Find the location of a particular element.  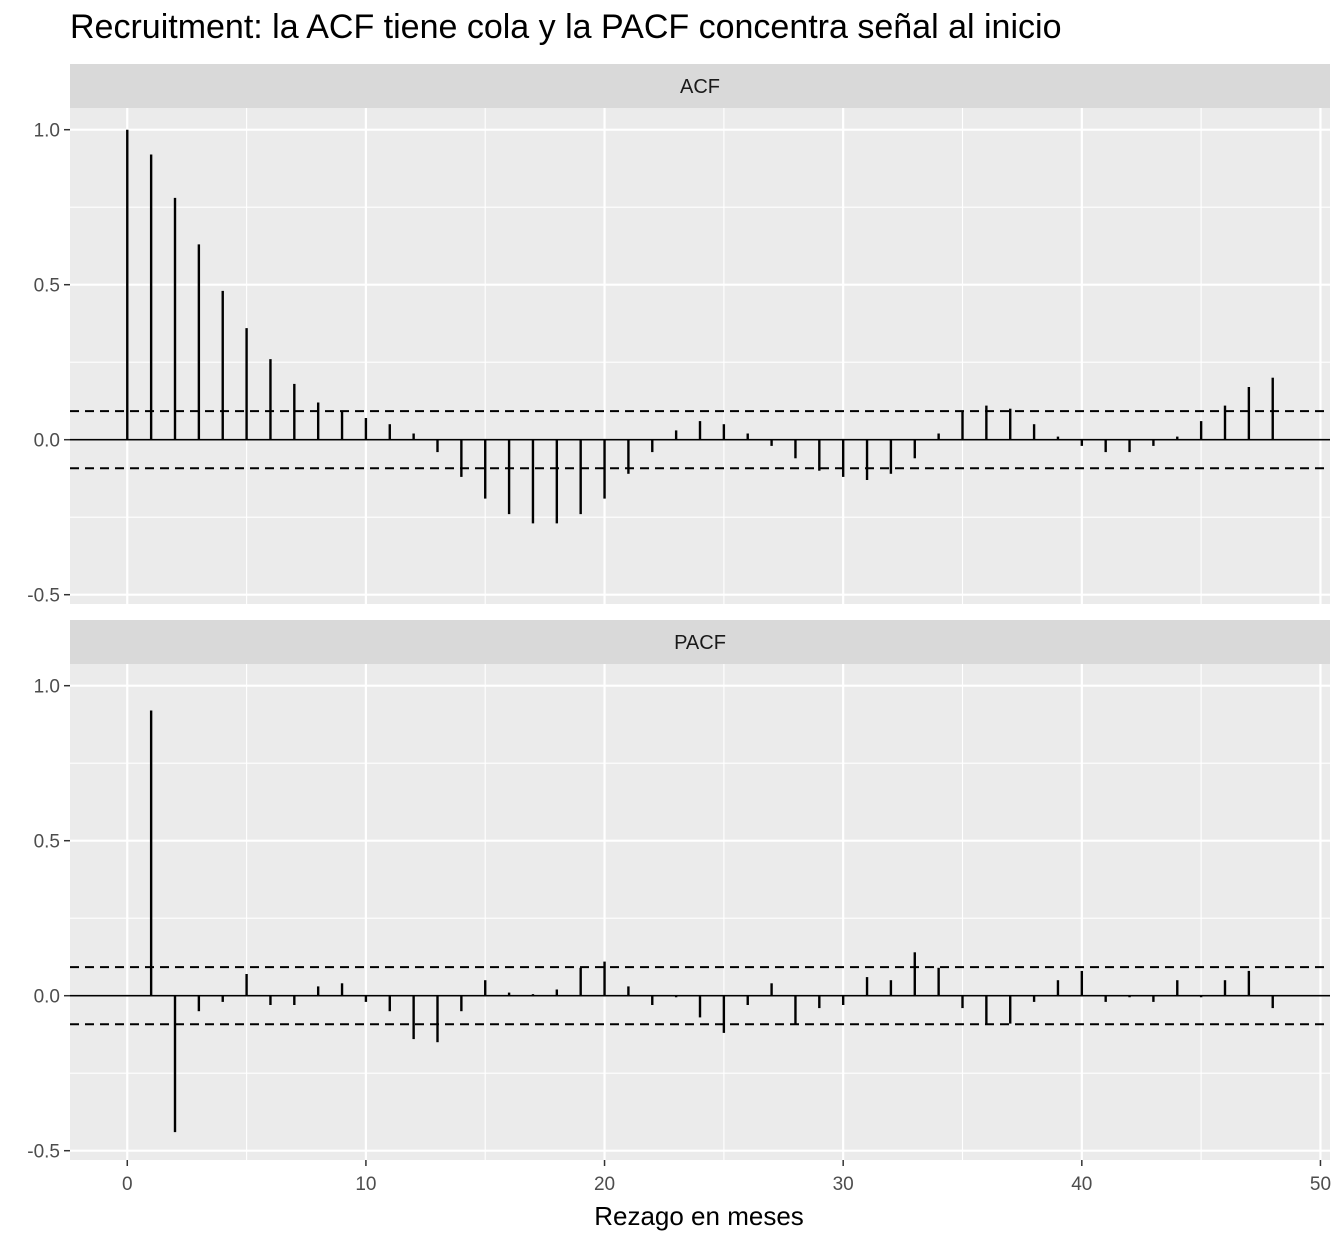

acf-y-tick-label: 0.5 is located at coordinates (47, 286).